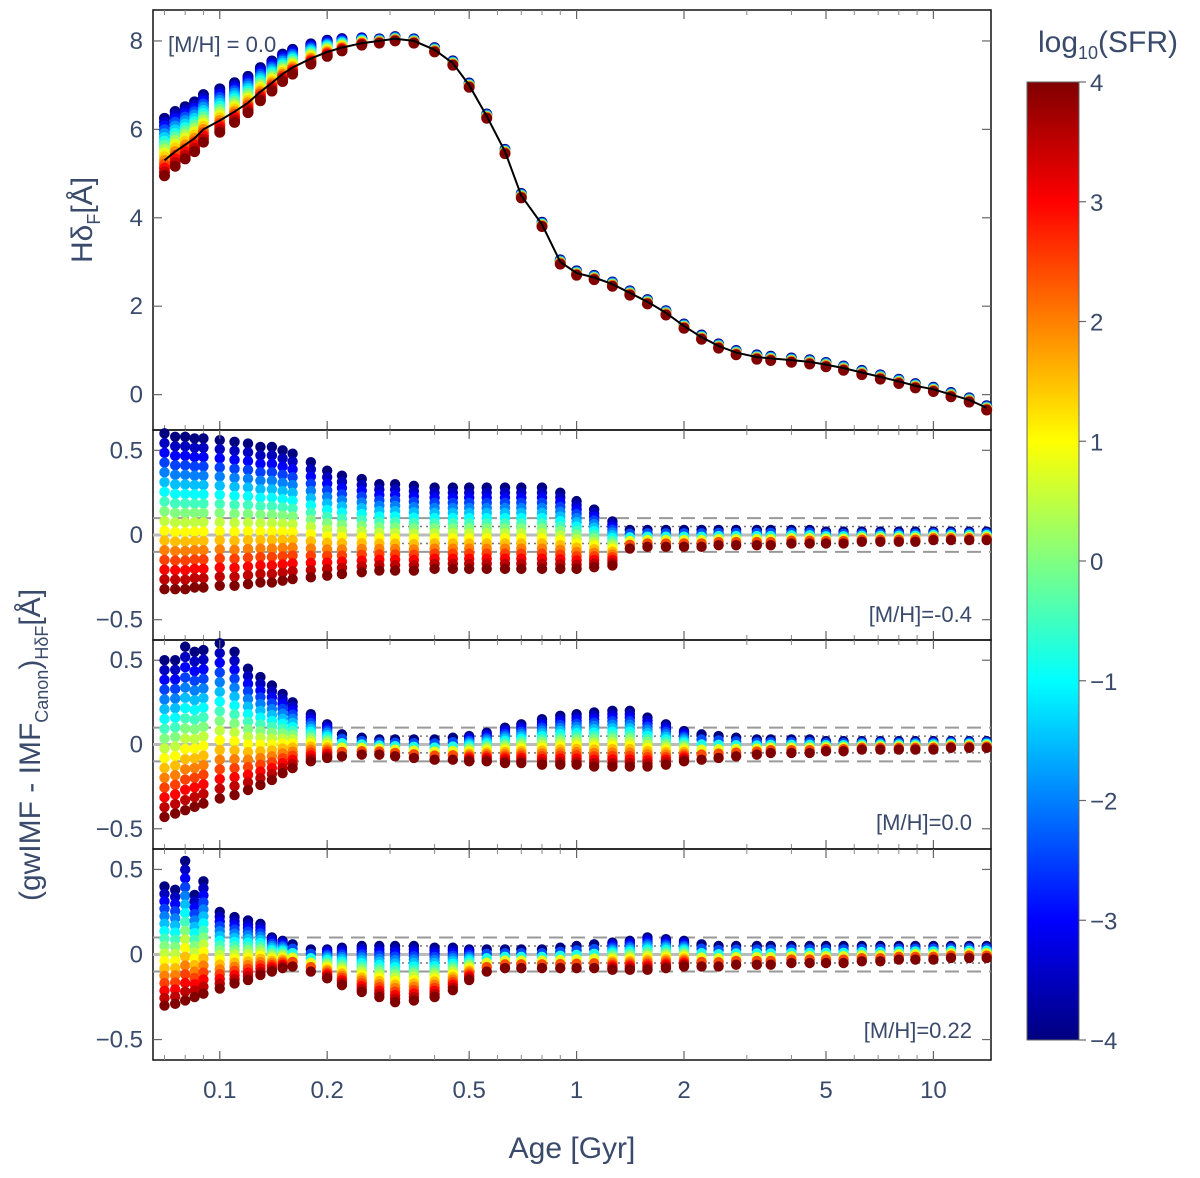 The width and height of the screenshot is (1200, 1178). I want to click on y-tick-label: 8, so click(136, 41).